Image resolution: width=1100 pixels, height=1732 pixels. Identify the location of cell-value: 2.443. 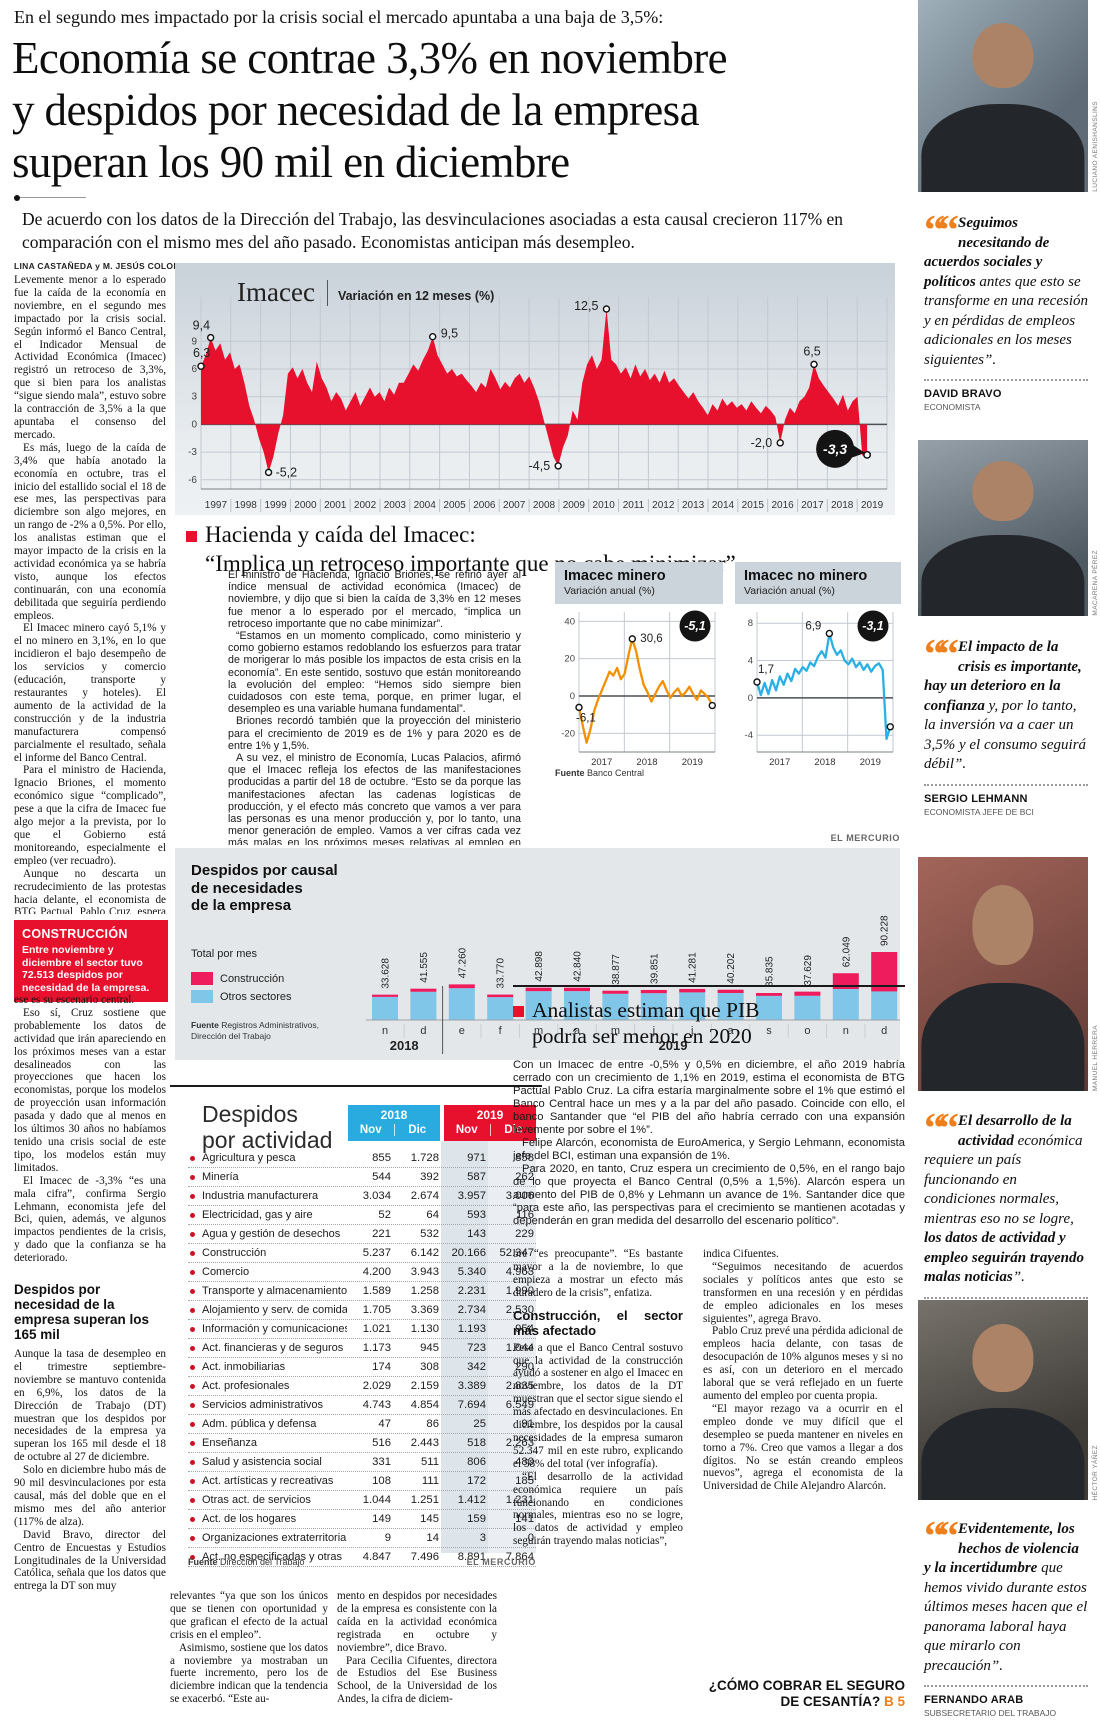
(424, 1443).